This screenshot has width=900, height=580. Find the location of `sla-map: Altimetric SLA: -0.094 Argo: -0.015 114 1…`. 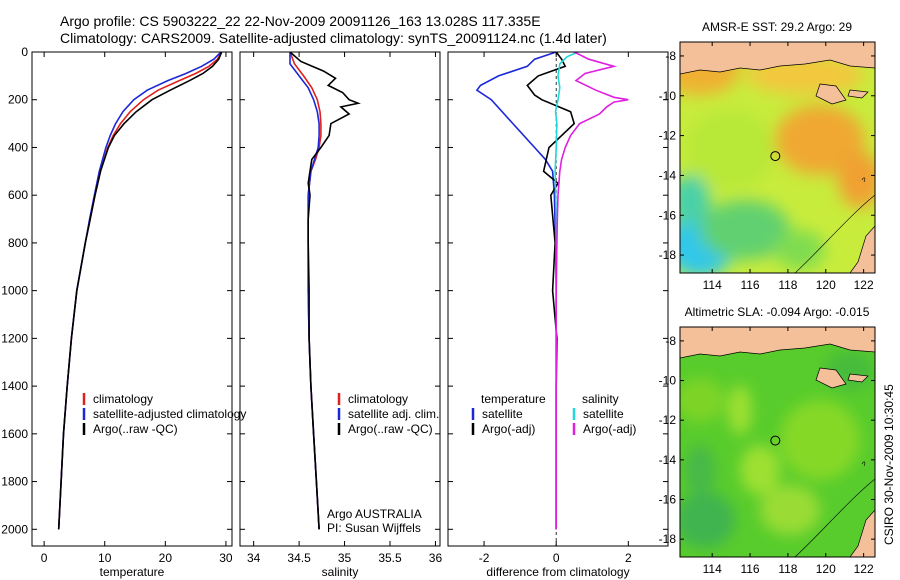

sla-map: Altimetric SLA: -0.094 Argo: -0.015 114 1… is located at coordinates (767, 440).